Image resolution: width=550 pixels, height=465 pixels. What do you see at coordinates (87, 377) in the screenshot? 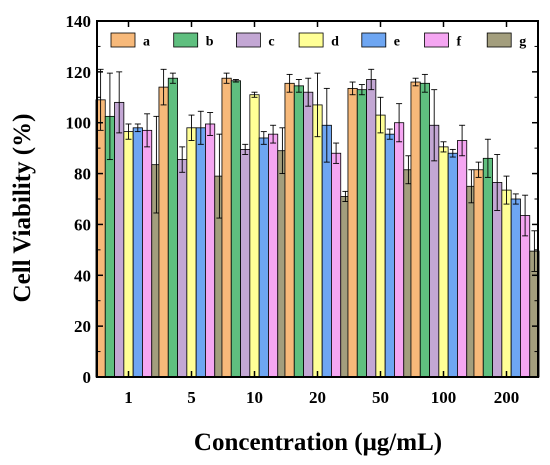
I see `y-tick-label-0: 0` at bounding box center [87, 377].